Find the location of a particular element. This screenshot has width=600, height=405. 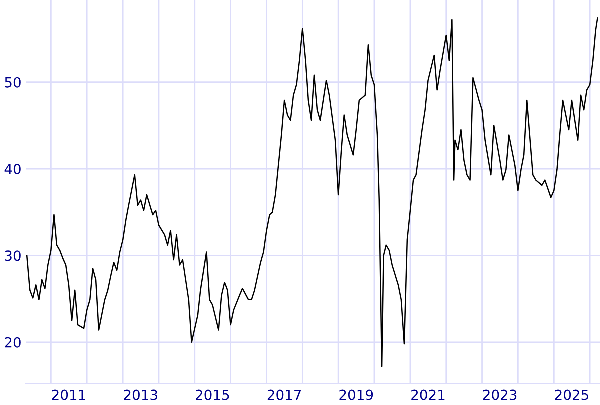

x-tick-label: 2023 is located at coordinates (500, 395).